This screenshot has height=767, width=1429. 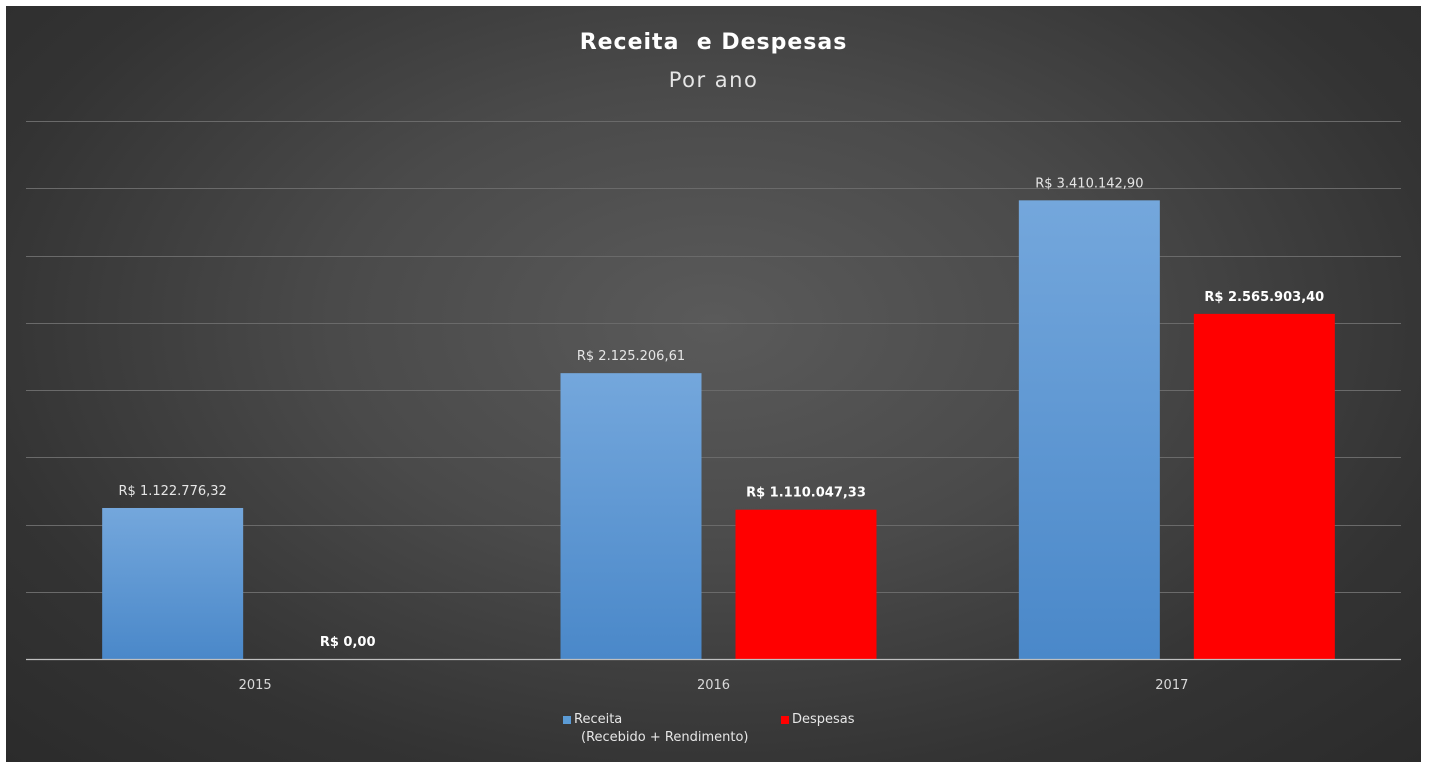 I want to click on legend-label-receita-line2: (Recebido + Rendimento), so click(x=665, y=737).